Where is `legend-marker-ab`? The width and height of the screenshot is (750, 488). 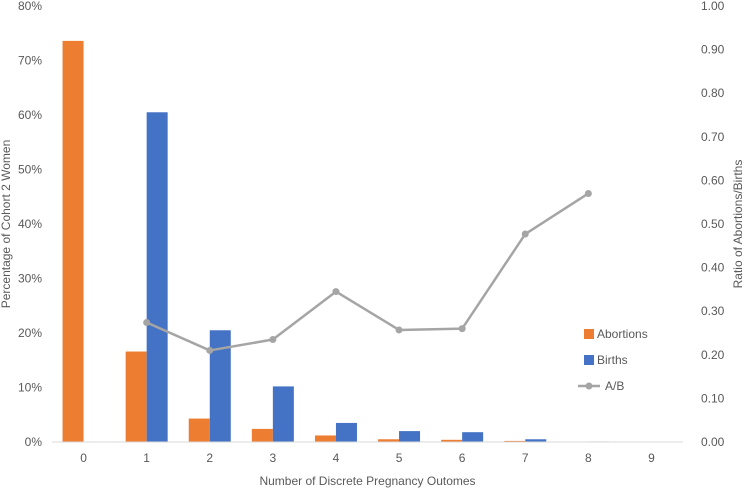 legend-marker-ab is located at coordinates (589, 386).